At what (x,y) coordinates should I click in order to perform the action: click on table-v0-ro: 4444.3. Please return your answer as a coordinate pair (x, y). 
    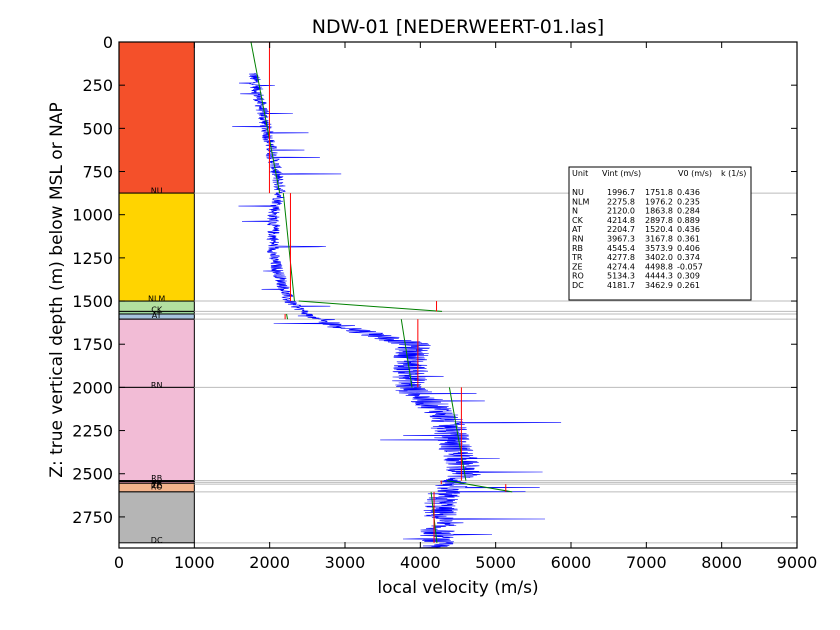
    Looking at the image, I should click on (659, 276).